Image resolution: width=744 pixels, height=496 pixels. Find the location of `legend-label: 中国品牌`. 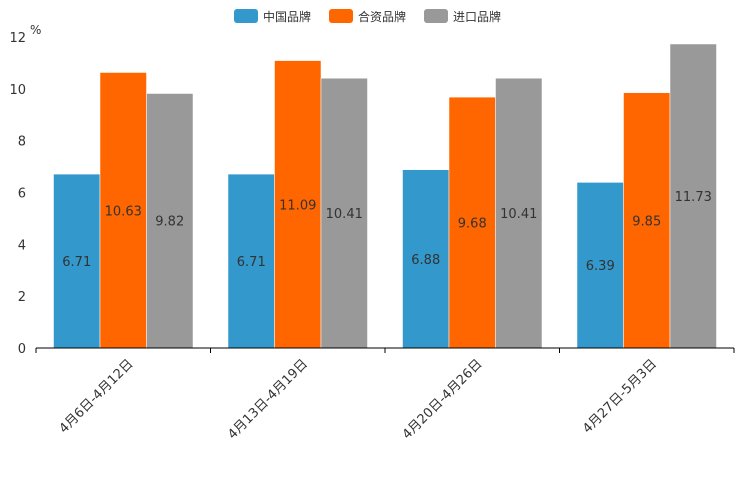

legend-label: 中国品牌 is located at coordinates (287, 16).